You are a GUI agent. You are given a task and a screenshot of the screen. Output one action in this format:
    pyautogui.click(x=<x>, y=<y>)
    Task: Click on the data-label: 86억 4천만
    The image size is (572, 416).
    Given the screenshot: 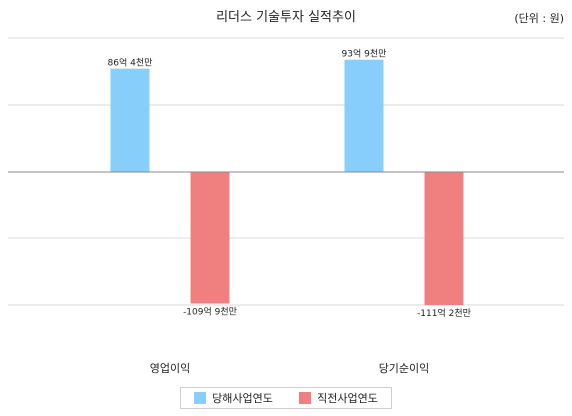 What is the action you would take?
    pyautogui.click(x=130, y=63)
    